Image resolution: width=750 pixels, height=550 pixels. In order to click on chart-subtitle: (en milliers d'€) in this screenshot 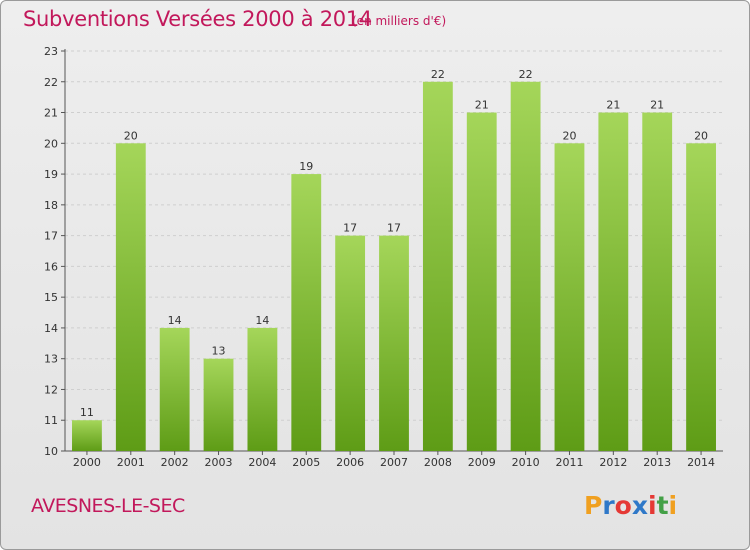, I will do `click(399, 21)`.